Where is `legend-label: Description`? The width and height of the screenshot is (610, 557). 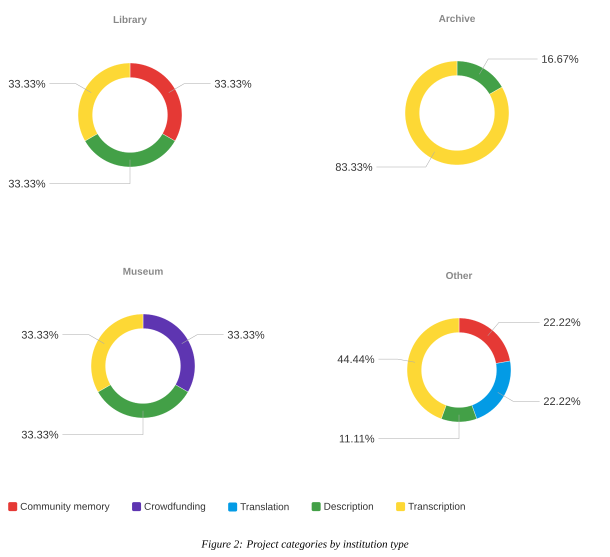
legend-label: Description is located at coordinates (349, 507).